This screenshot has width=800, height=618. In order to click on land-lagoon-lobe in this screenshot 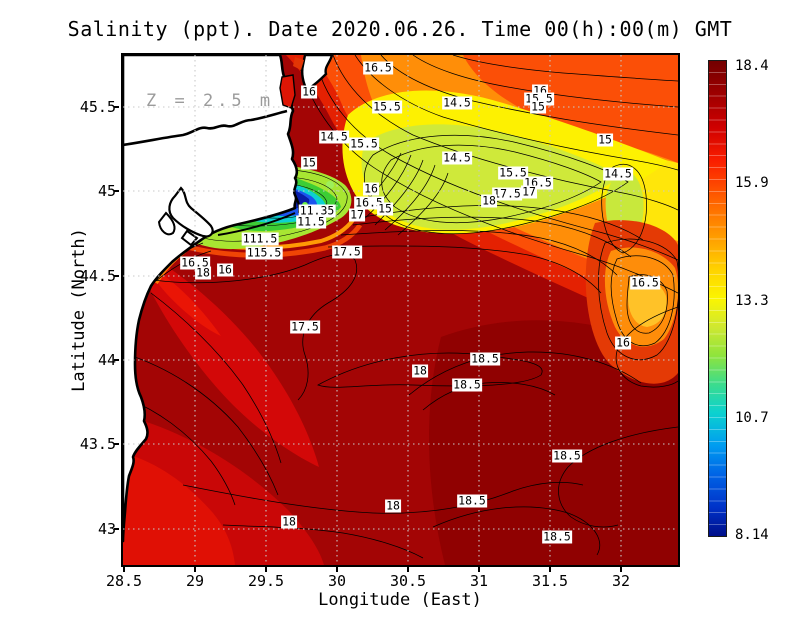, I will do `click(166, 223)`.